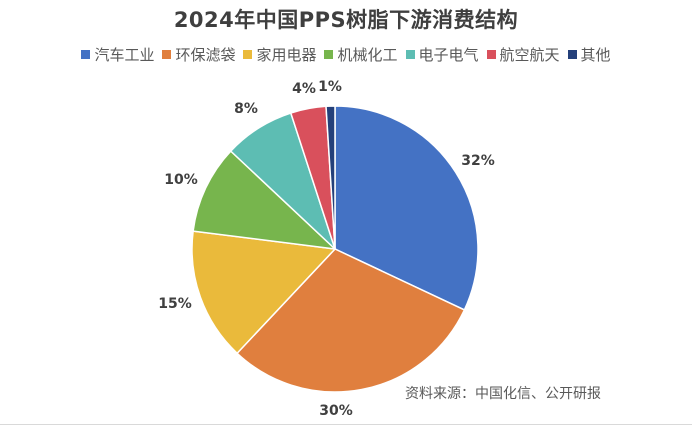  Describe the element at coordinates (181, 180) in the screenshot. I see `data-label-machinery-chemical: 10%` at that location.